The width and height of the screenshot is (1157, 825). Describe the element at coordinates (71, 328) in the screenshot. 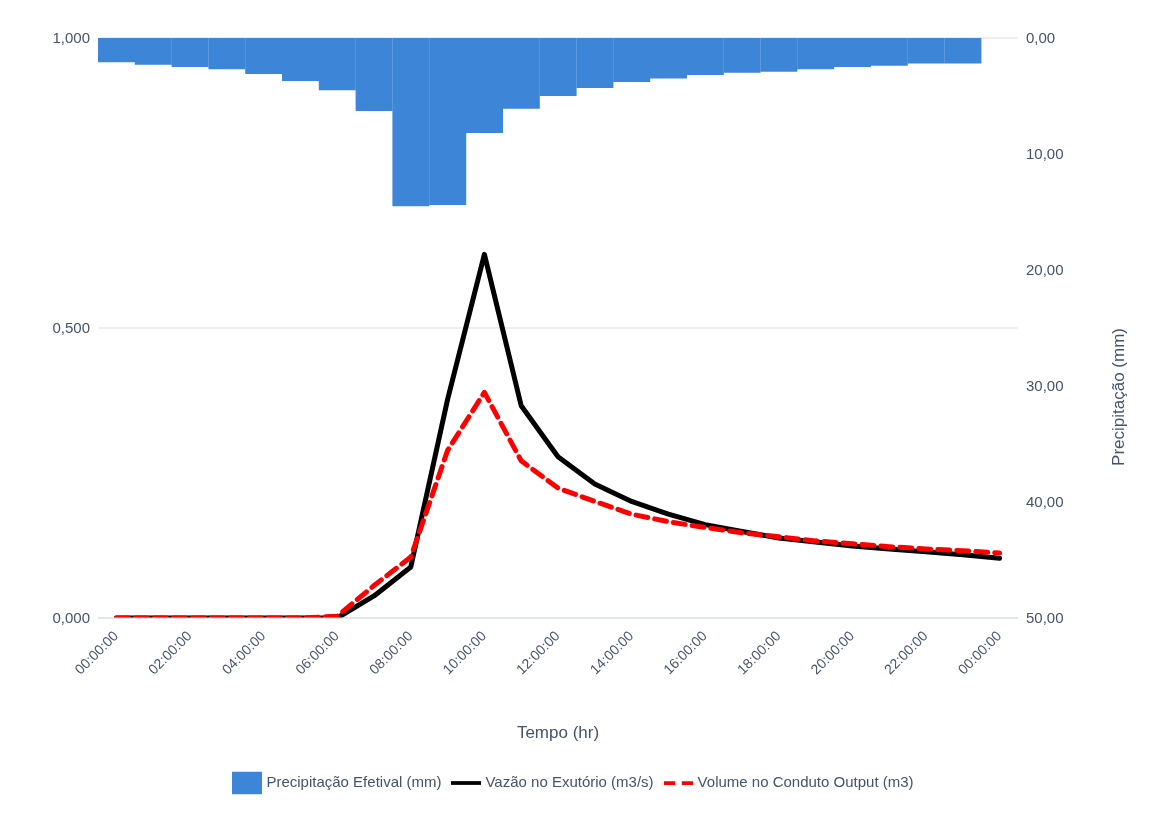

I see `y-tick-label: 0,500` at that location.